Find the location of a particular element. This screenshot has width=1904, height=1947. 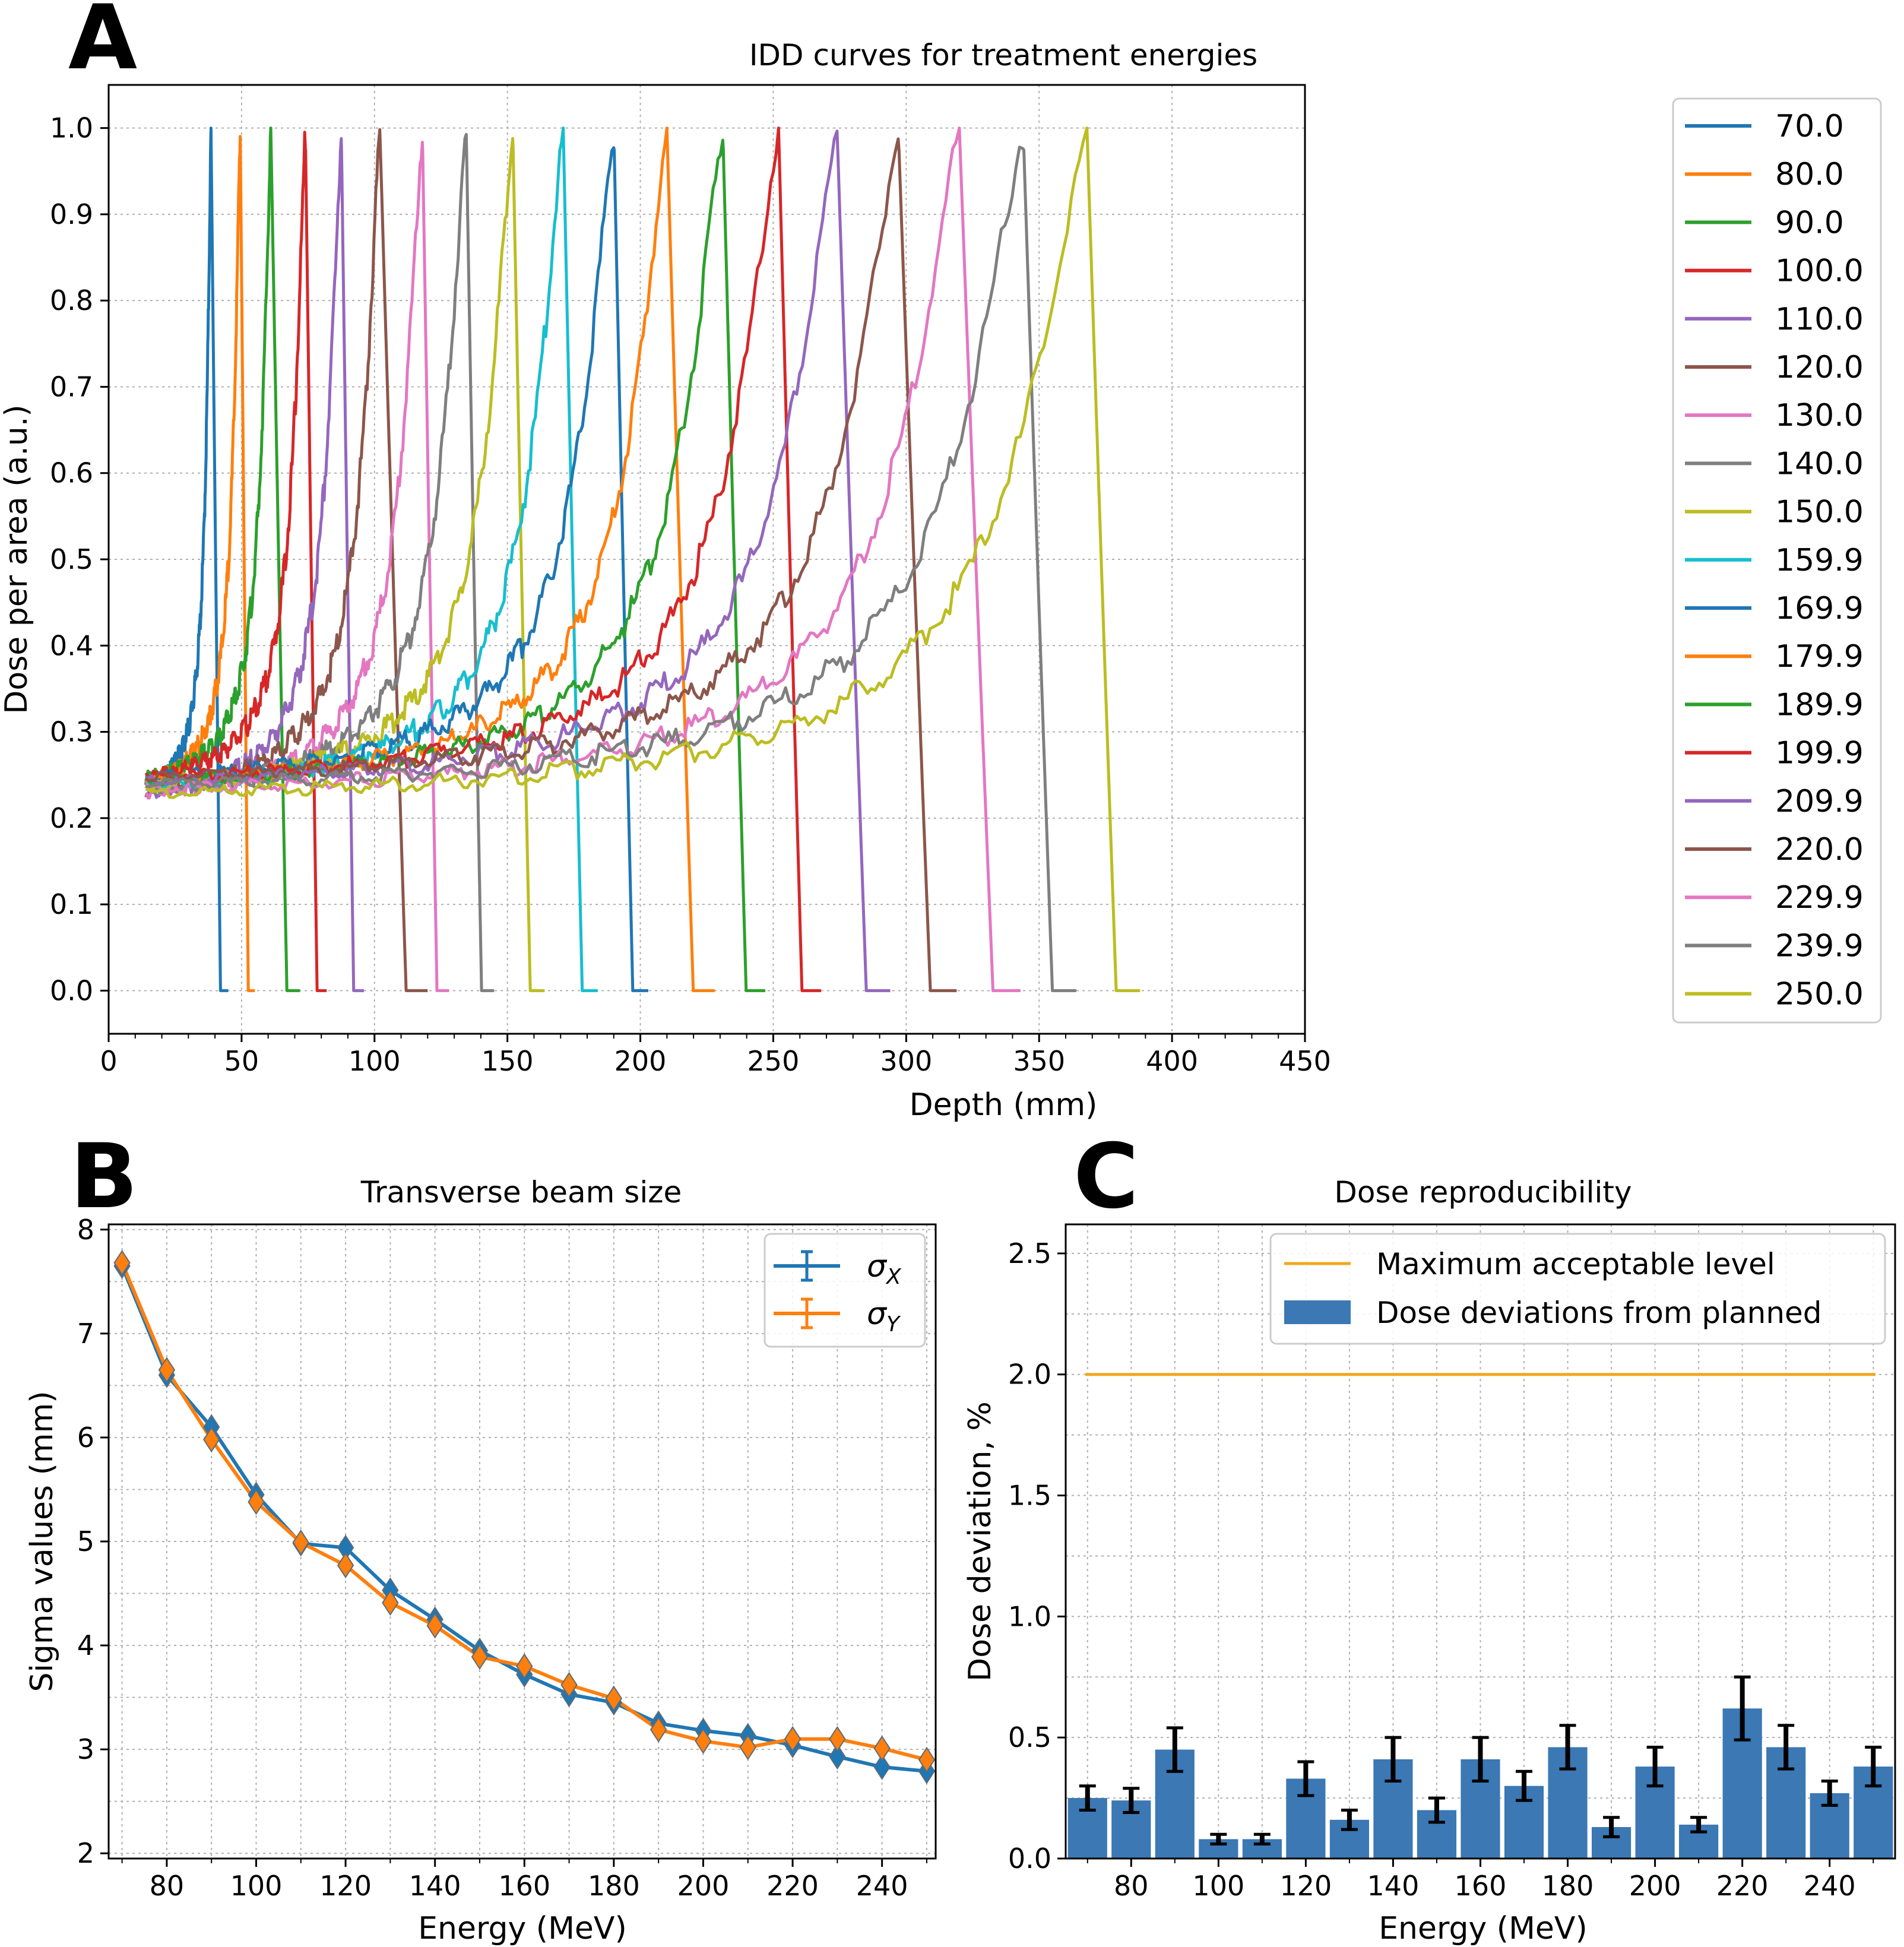

chart-a-y-tick-label: 0.1 is located at coordinates (72, 904).